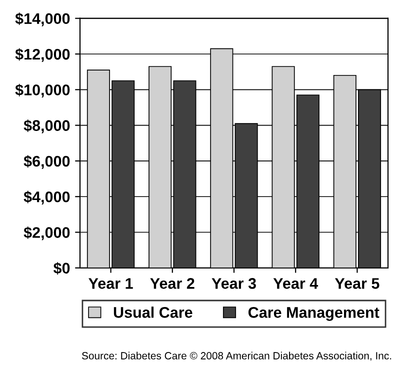 The height and width of the screenshot is (367, 400). What do you see at coordinates (153, 312) in the screenshot?
I see `legend-label: Usual Care` at bounding box center [153, 312].